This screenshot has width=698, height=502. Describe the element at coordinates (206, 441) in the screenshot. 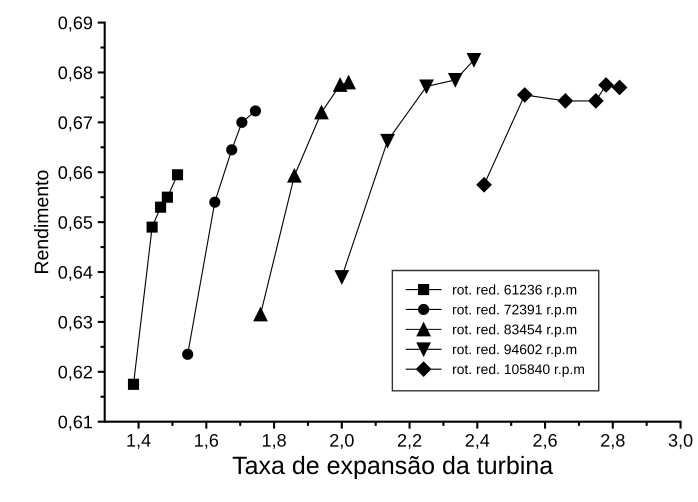

I see `x-tick-label: 1,6` at that location.